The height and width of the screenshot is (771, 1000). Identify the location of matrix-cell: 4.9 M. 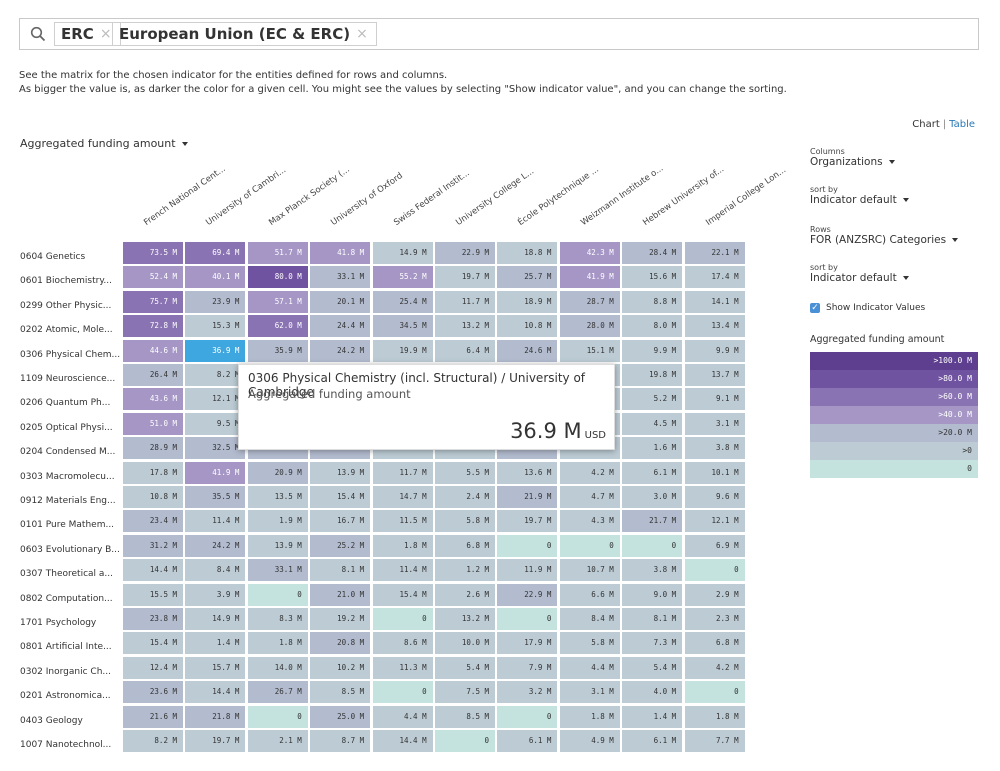
(589, 741).